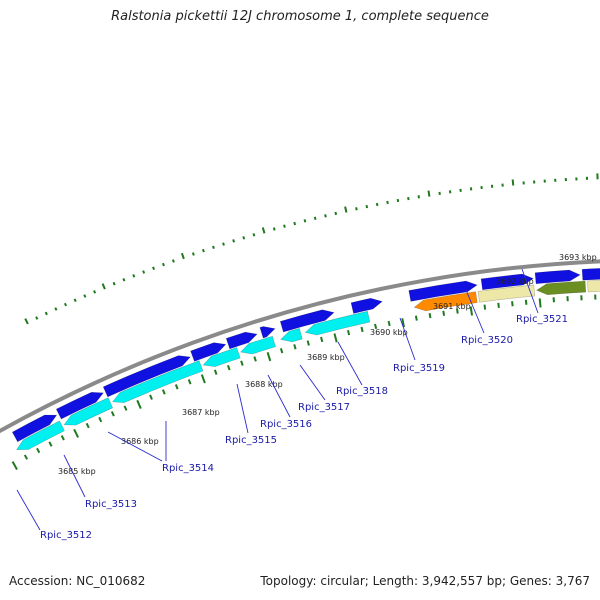 Image resolution: width=600 pixels, height=600 pixels. What do you see at coordinates (362, 391) in the screenshot?
I see `gene-label: Rpic_3518` at bounding box center [362, 391].